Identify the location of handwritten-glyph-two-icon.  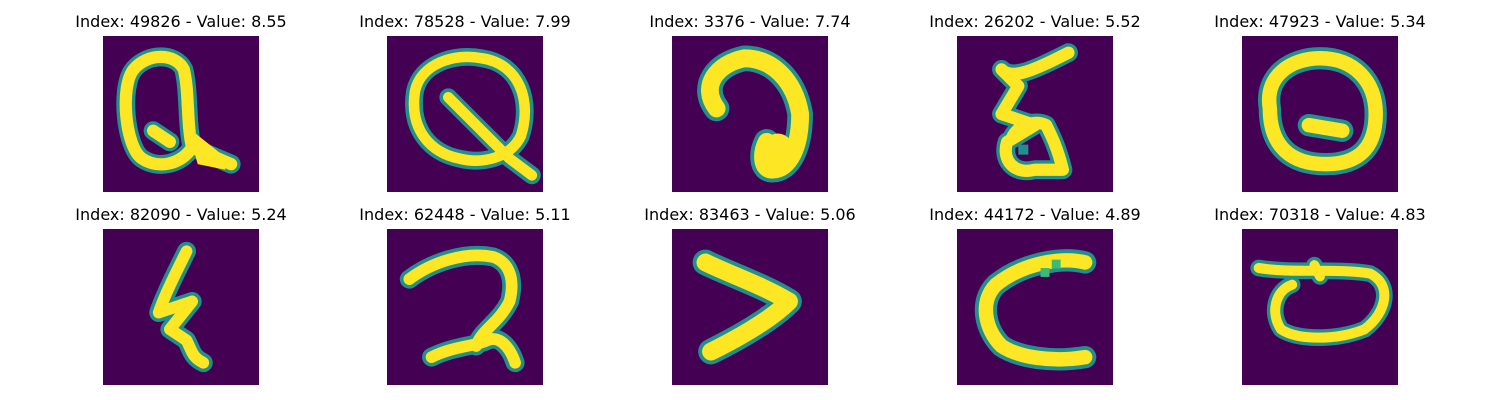
(465, 307).